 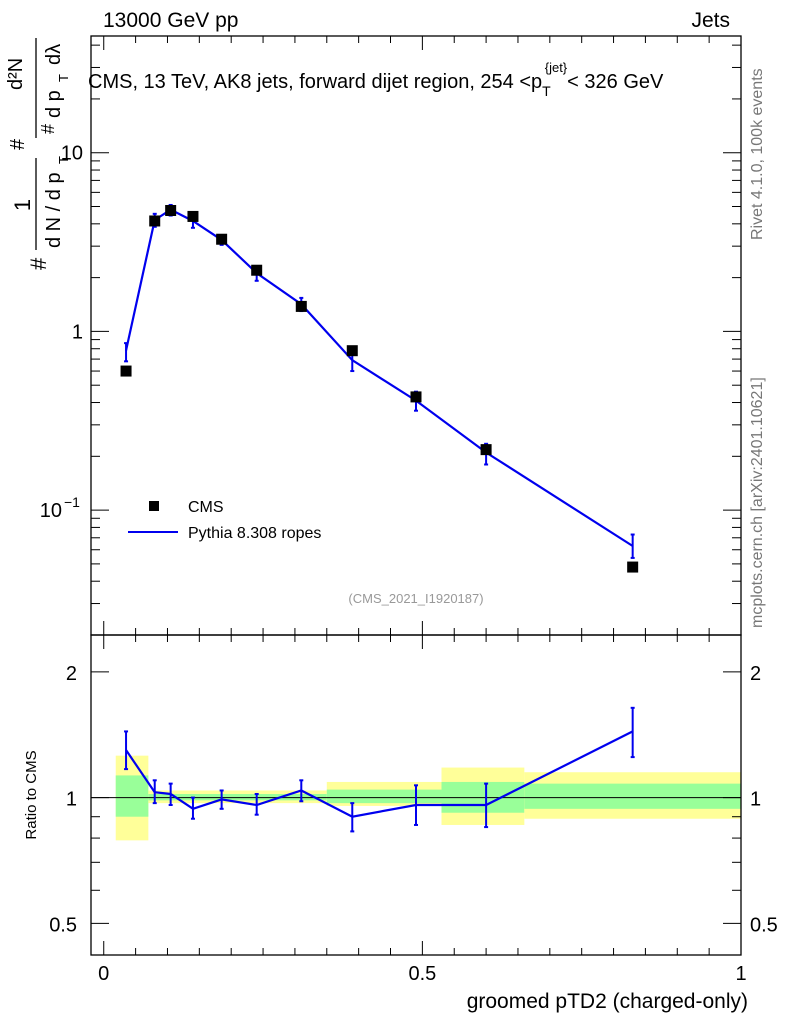 I want to click on ratio-y-tick-label-left: 0.5, so click(x=63, y=925).